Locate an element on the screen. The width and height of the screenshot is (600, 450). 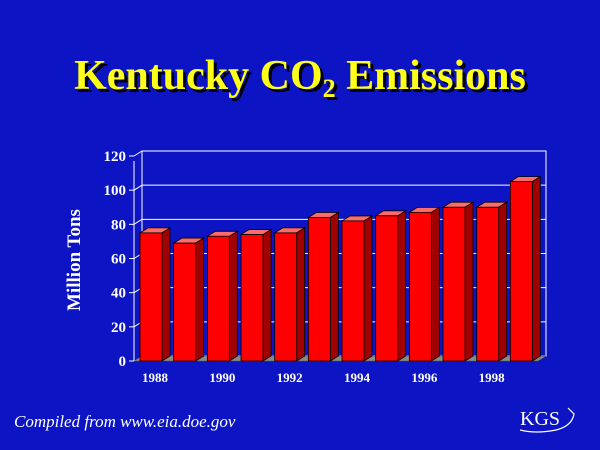
kgs-logo: KGS is located at coordinates (547, 420).